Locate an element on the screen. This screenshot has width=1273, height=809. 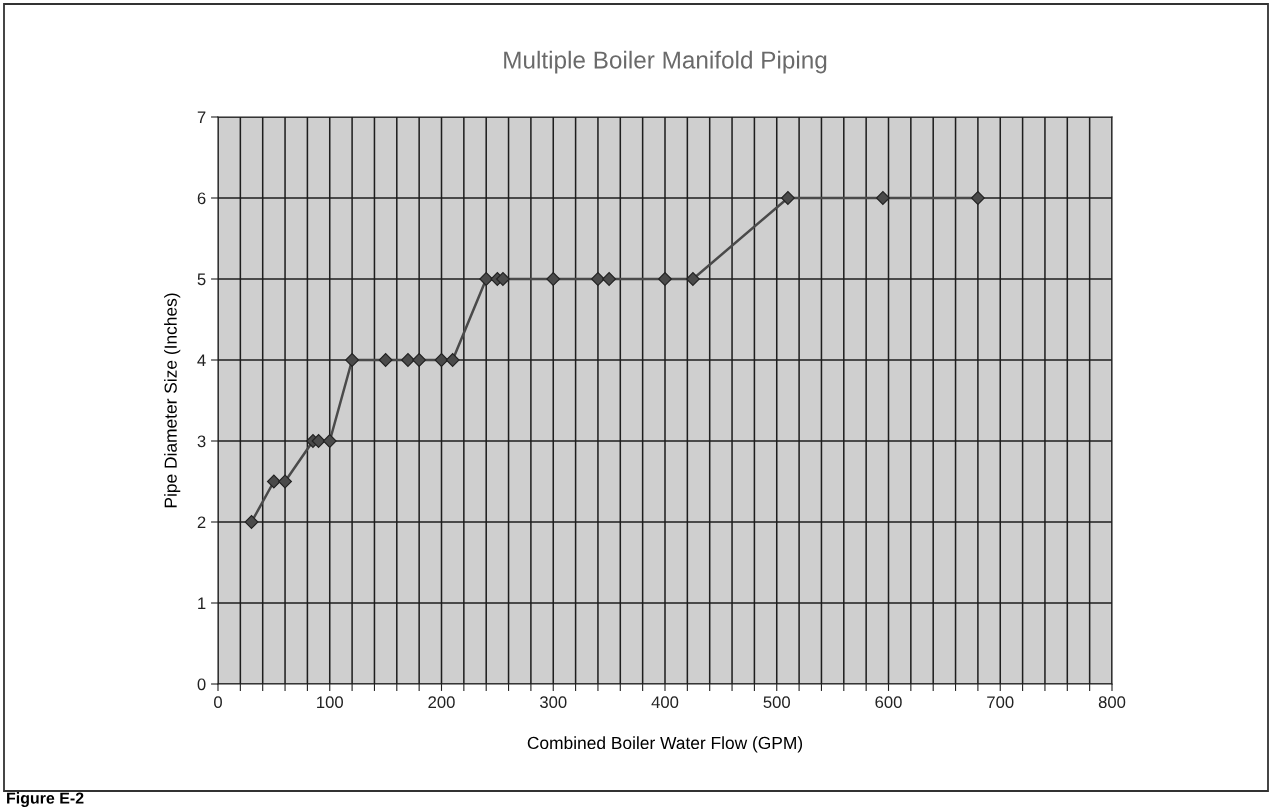
y-tick-label: 7 is located at coordinates (201, 117).